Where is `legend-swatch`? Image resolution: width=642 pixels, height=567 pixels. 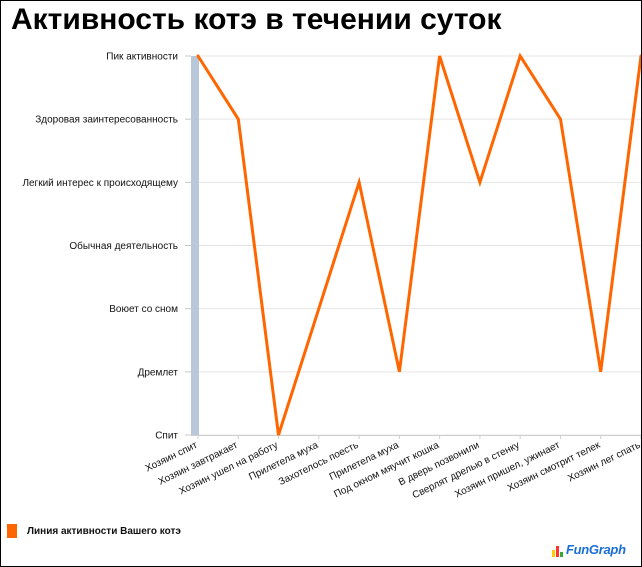 legend-swatch is located at coordinates (12, 531).